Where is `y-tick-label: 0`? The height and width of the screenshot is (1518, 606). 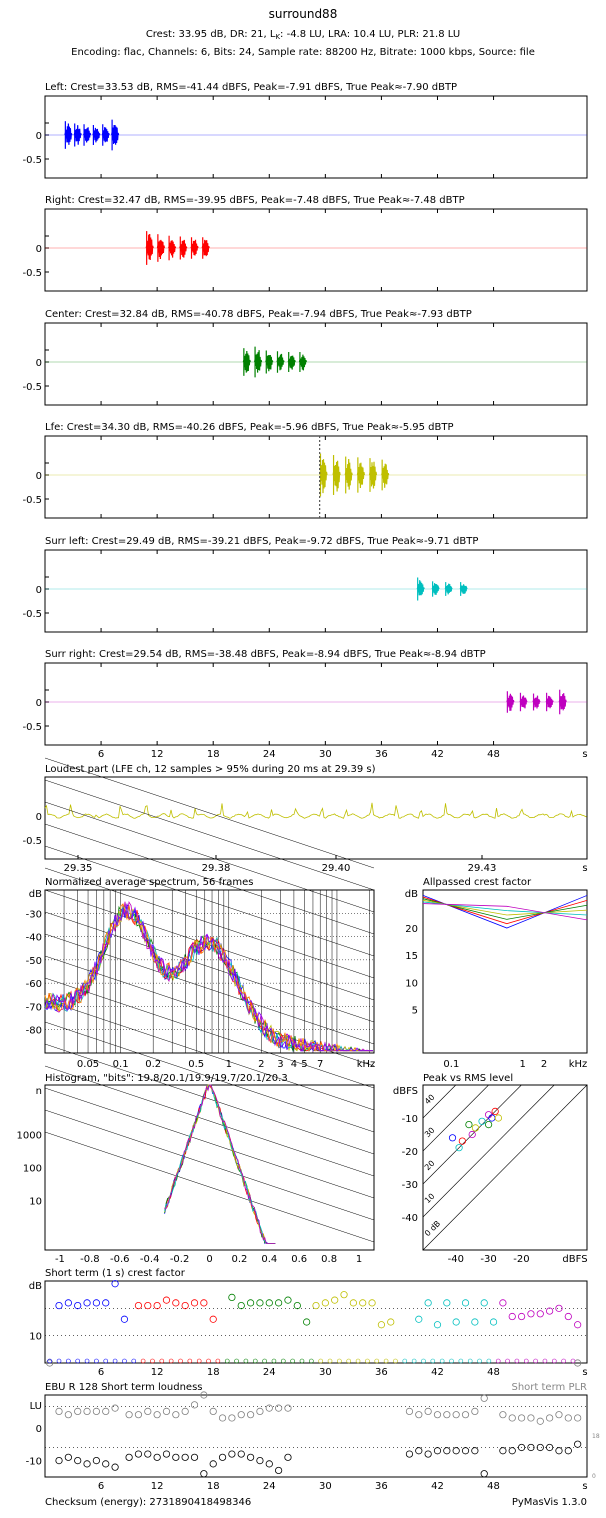
y-tick-label: 0 is located at coordinates (39, 590).